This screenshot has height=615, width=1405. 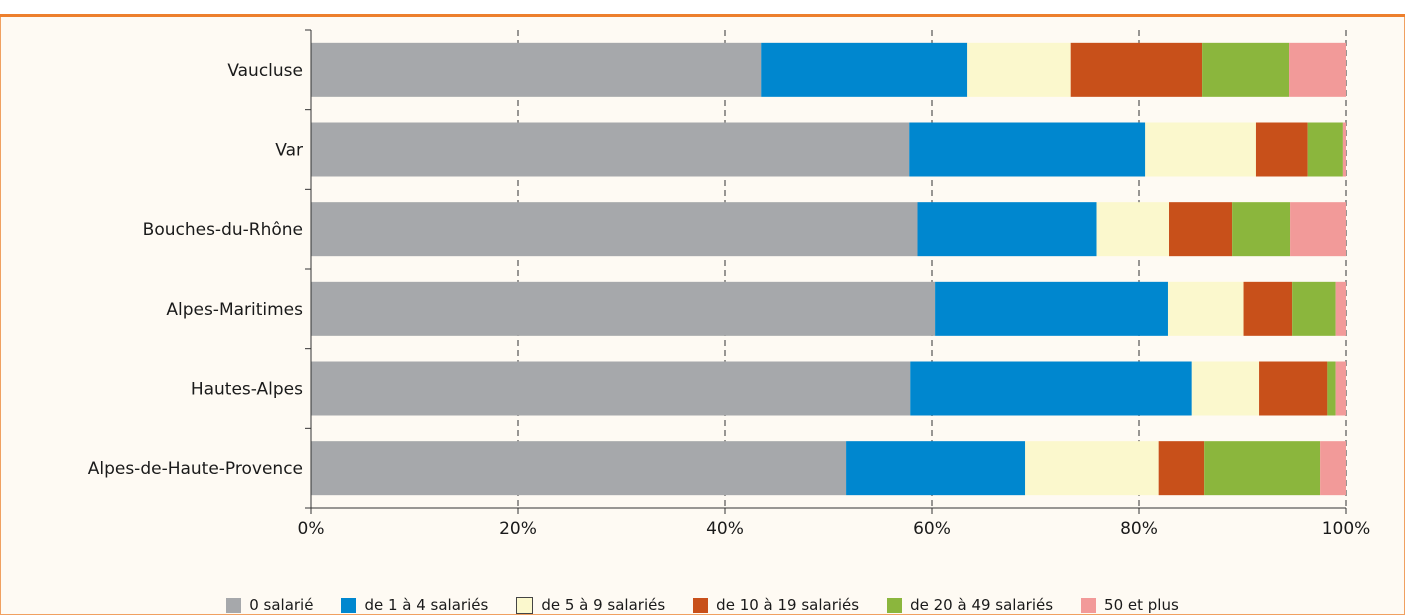 I want to click on category-label: Hautes-Alpes, so click(x=247, y=390).